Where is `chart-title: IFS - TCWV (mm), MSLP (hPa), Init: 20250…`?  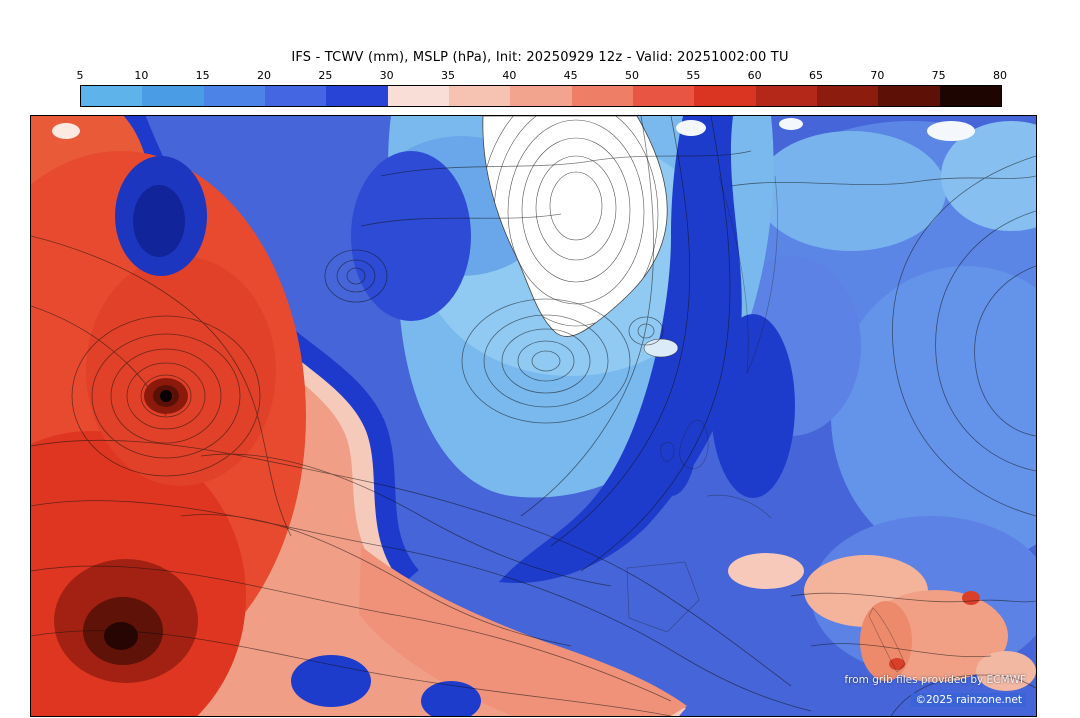 chart-title: IFS - TCWV (mm), MSLP (hPa), Init: 20250… is located at coordinates (540, 57).